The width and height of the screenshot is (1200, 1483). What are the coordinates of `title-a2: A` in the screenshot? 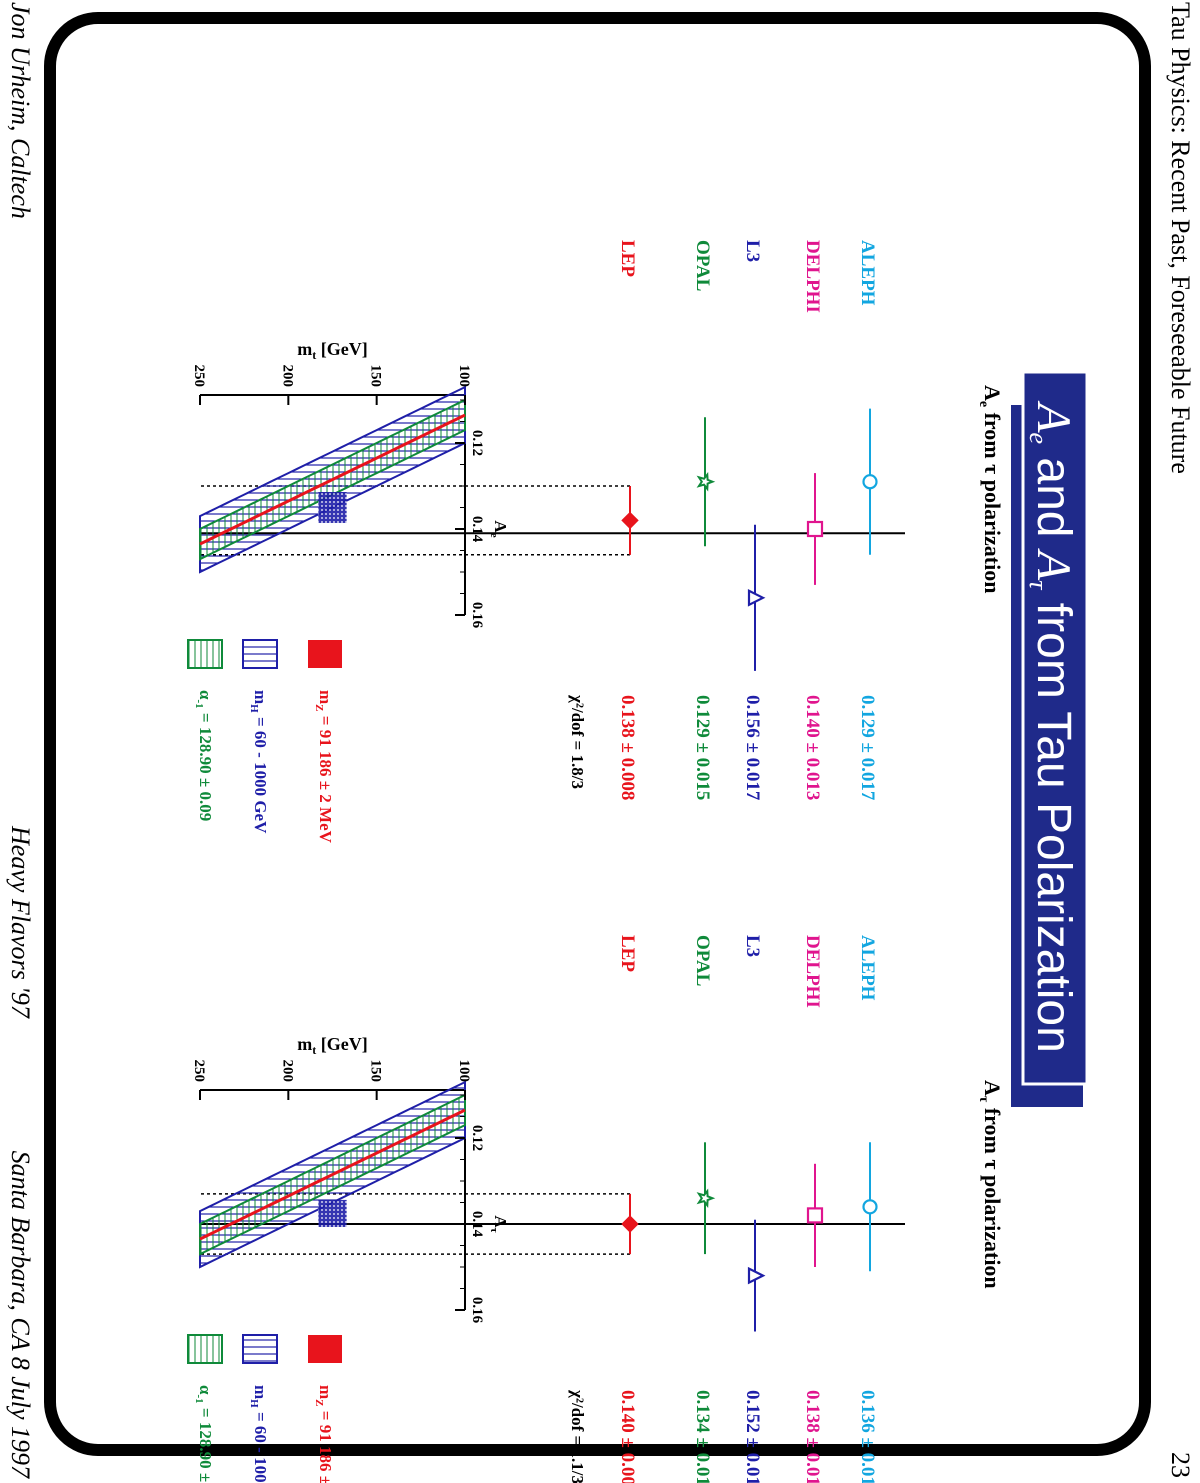 It's located at (1053, 564).